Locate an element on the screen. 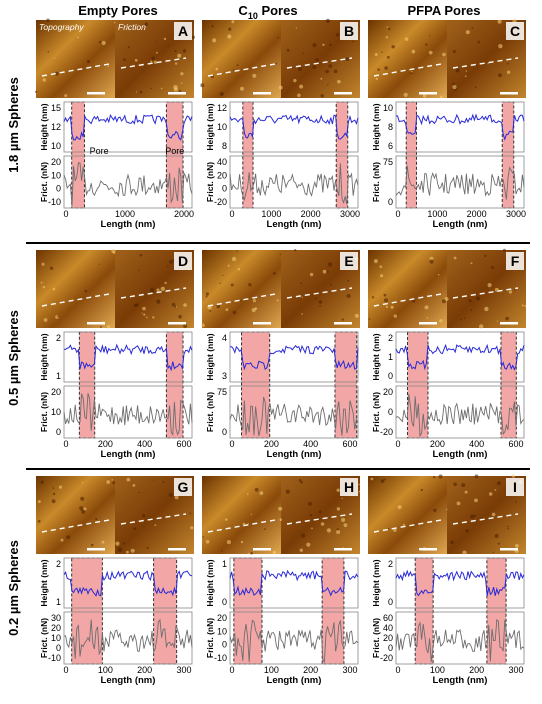 This screenshot has width=542, height=704. friction-tick-label: 20 is located at coordinates (56, 628).